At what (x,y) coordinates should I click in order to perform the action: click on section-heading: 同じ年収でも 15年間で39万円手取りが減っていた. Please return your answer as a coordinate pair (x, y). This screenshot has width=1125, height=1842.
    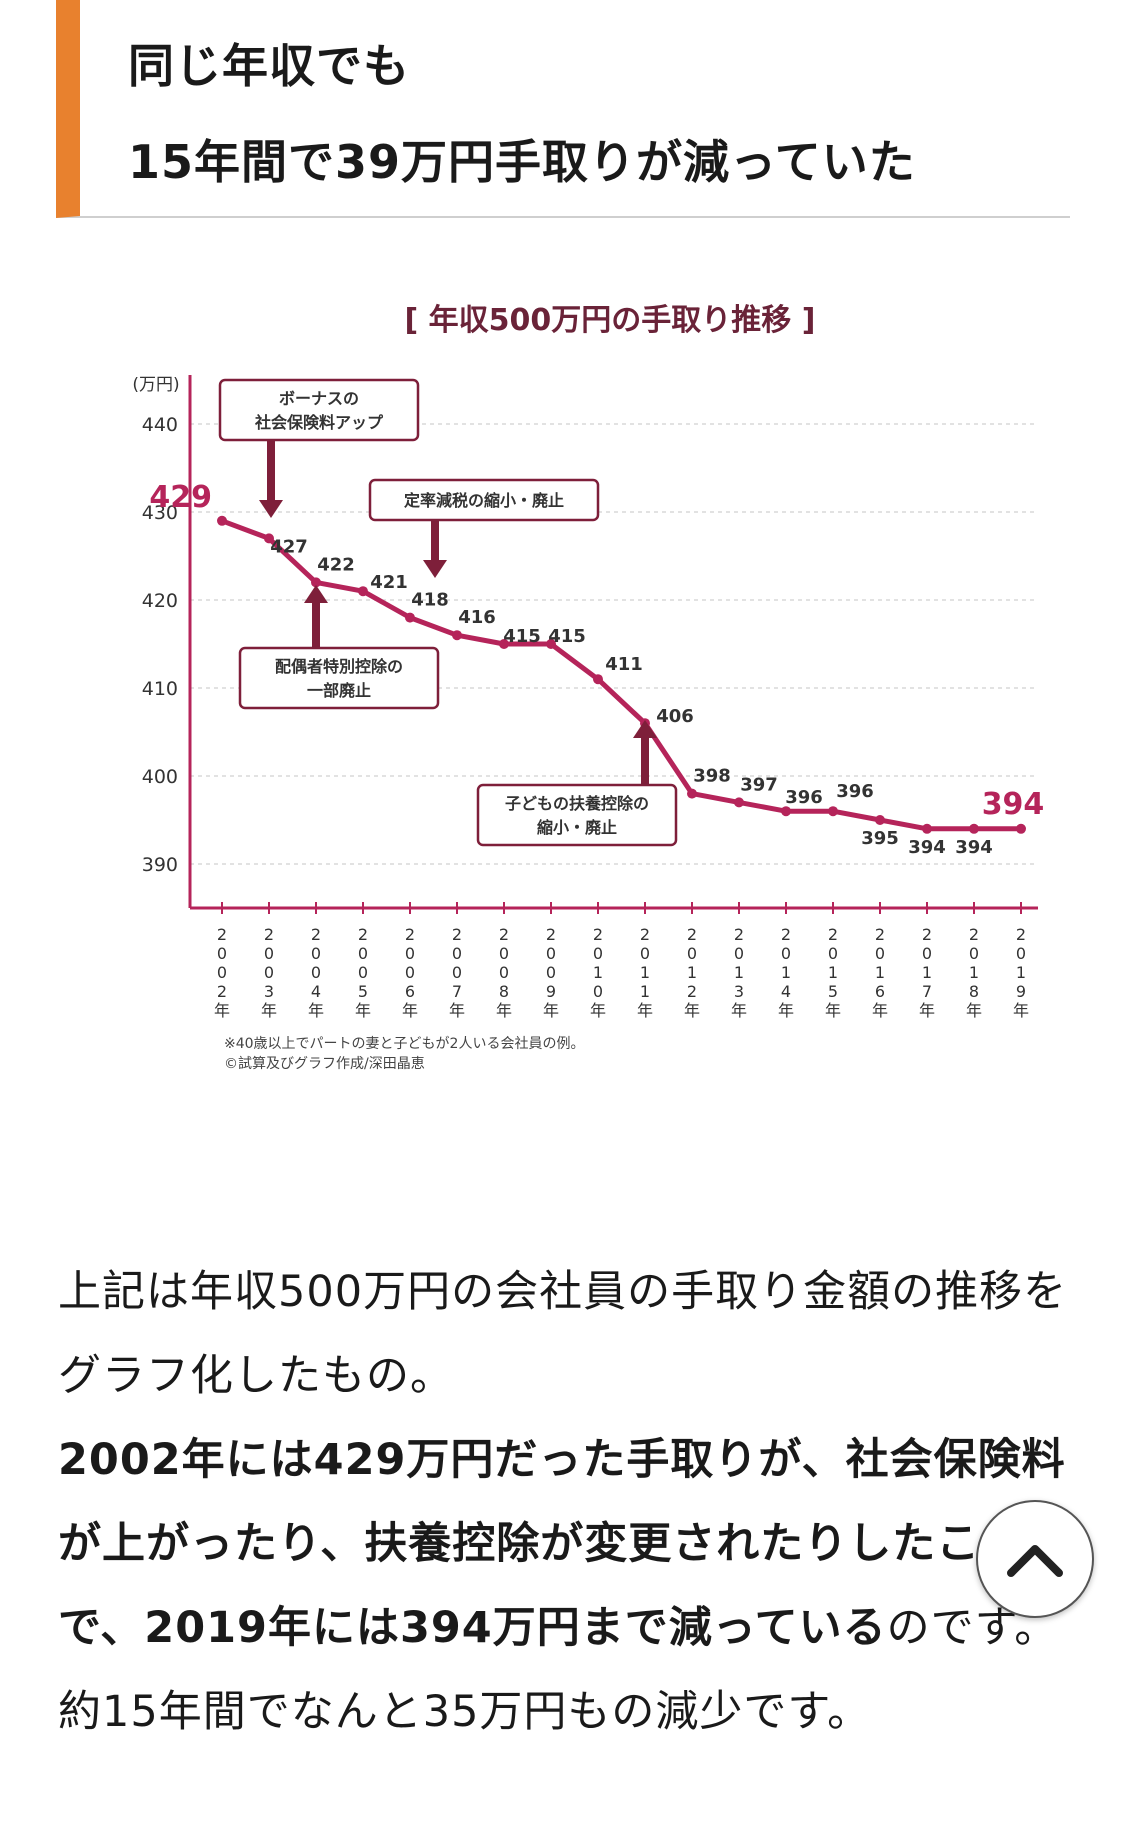
    Looking at the image, I should click on (563, 109).